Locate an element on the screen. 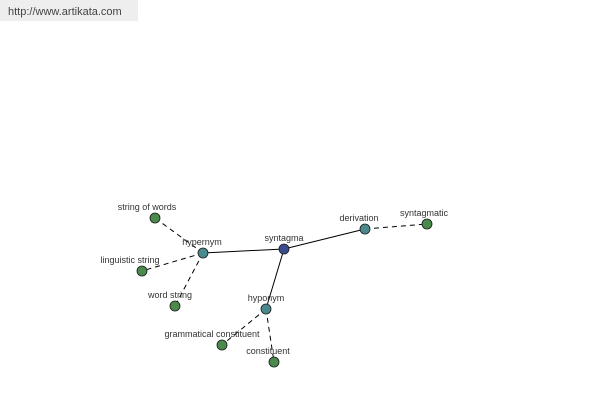 The image size is (600, 400). node-label: string of words is located at coordinates (147, 207).